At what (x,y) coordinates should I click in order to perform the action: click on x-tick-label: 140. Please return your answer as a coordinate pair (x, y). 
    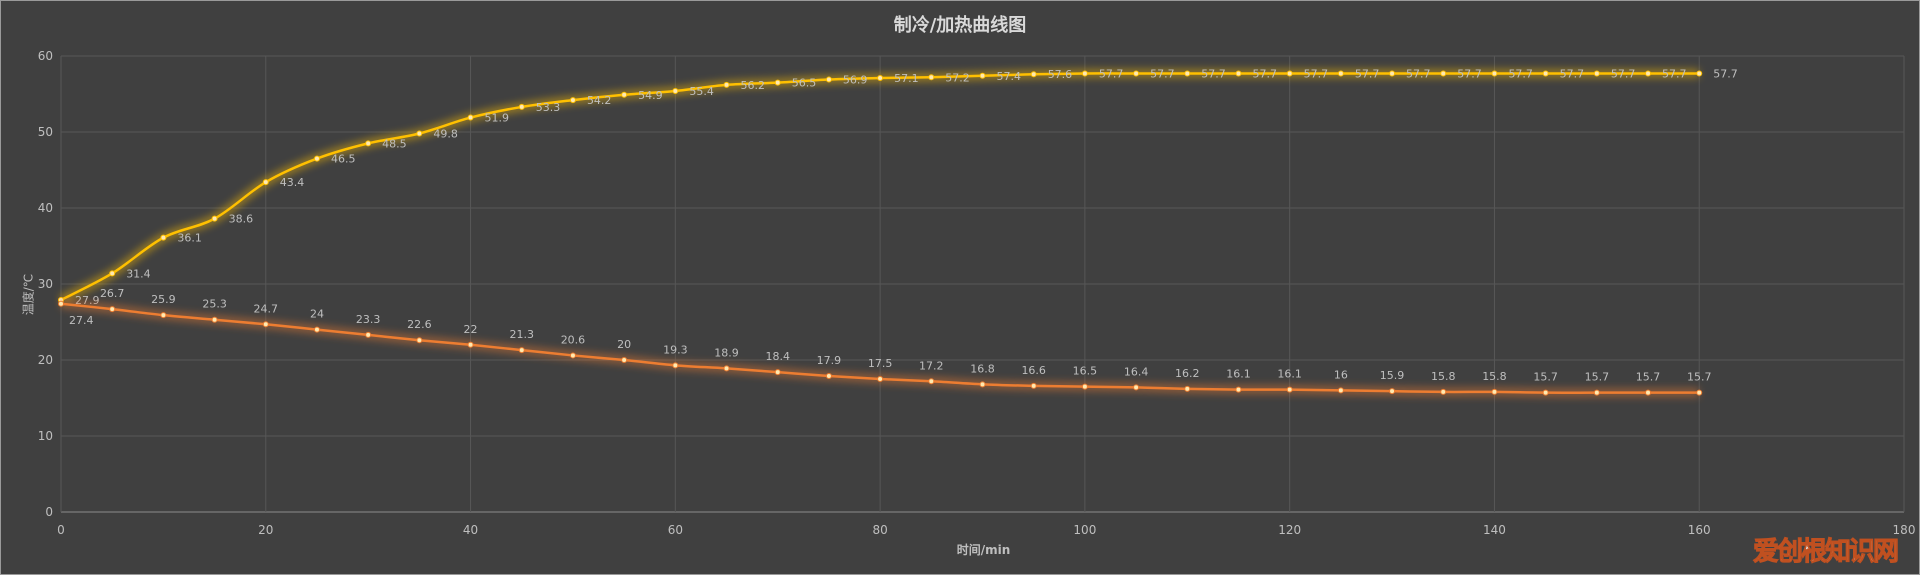
    Looking at the image, I should click on (1494, 530).